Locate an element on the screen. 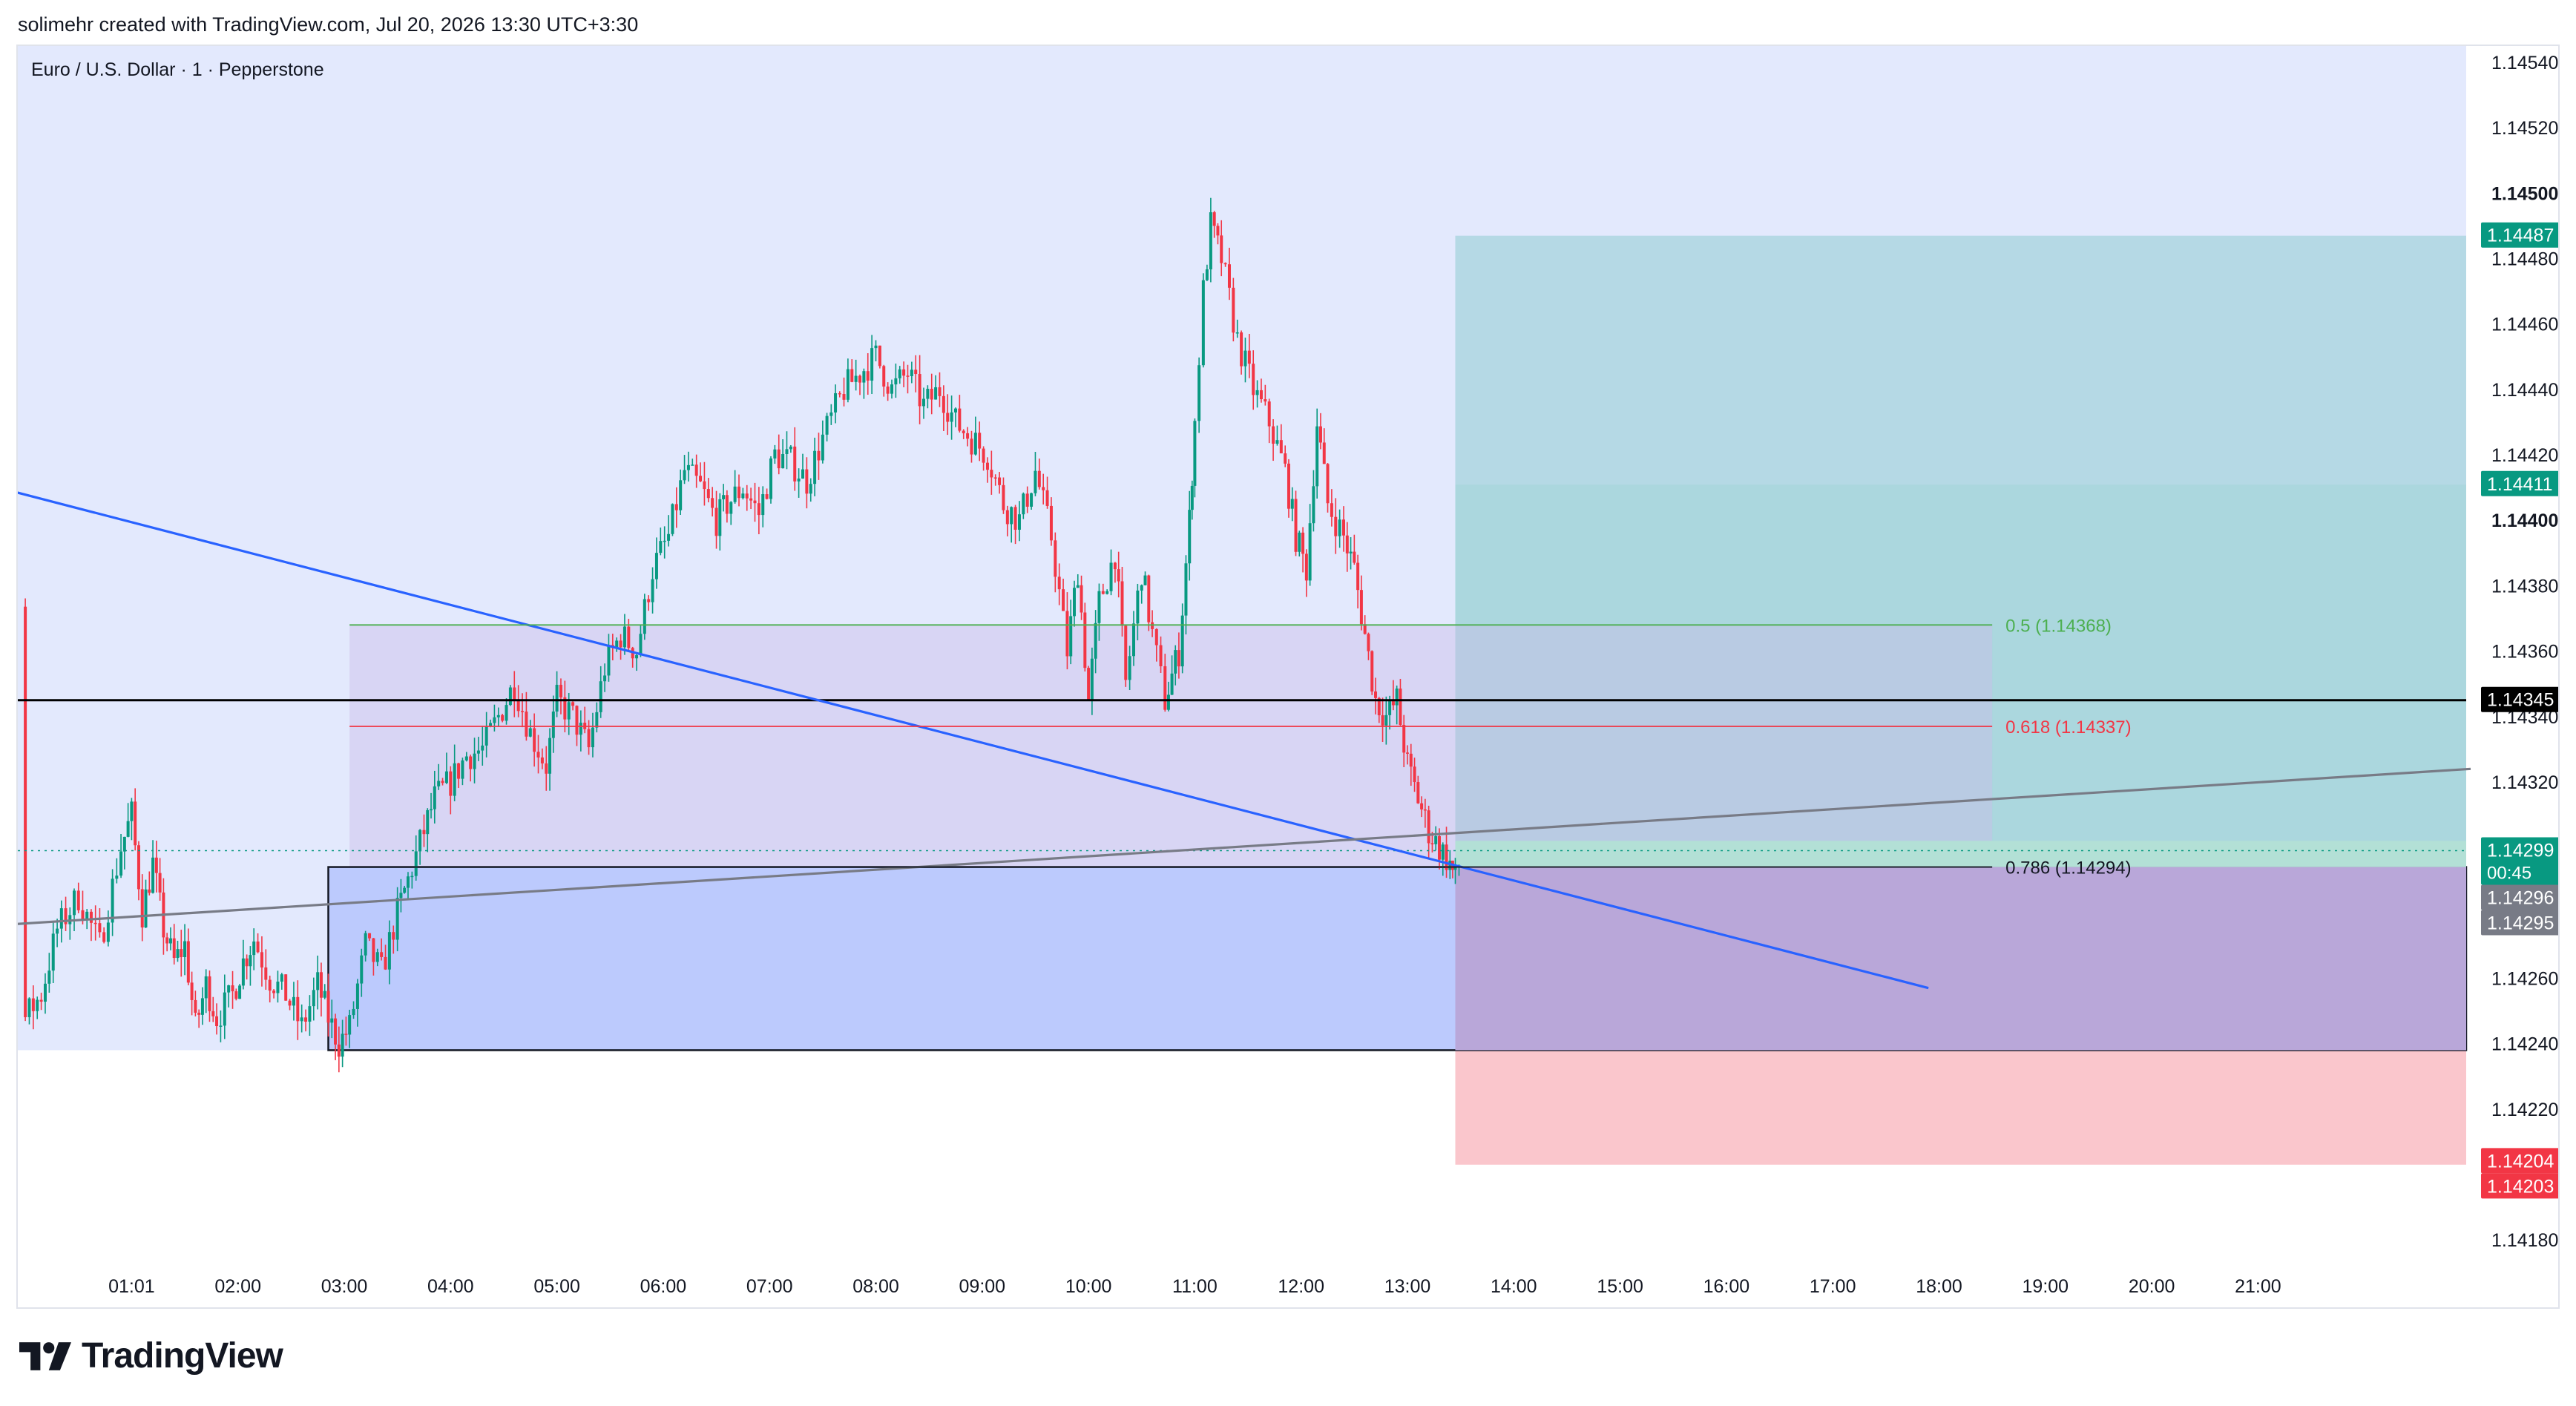  price-badge-label: 1.14345 is located at coordinates (2520, 700).